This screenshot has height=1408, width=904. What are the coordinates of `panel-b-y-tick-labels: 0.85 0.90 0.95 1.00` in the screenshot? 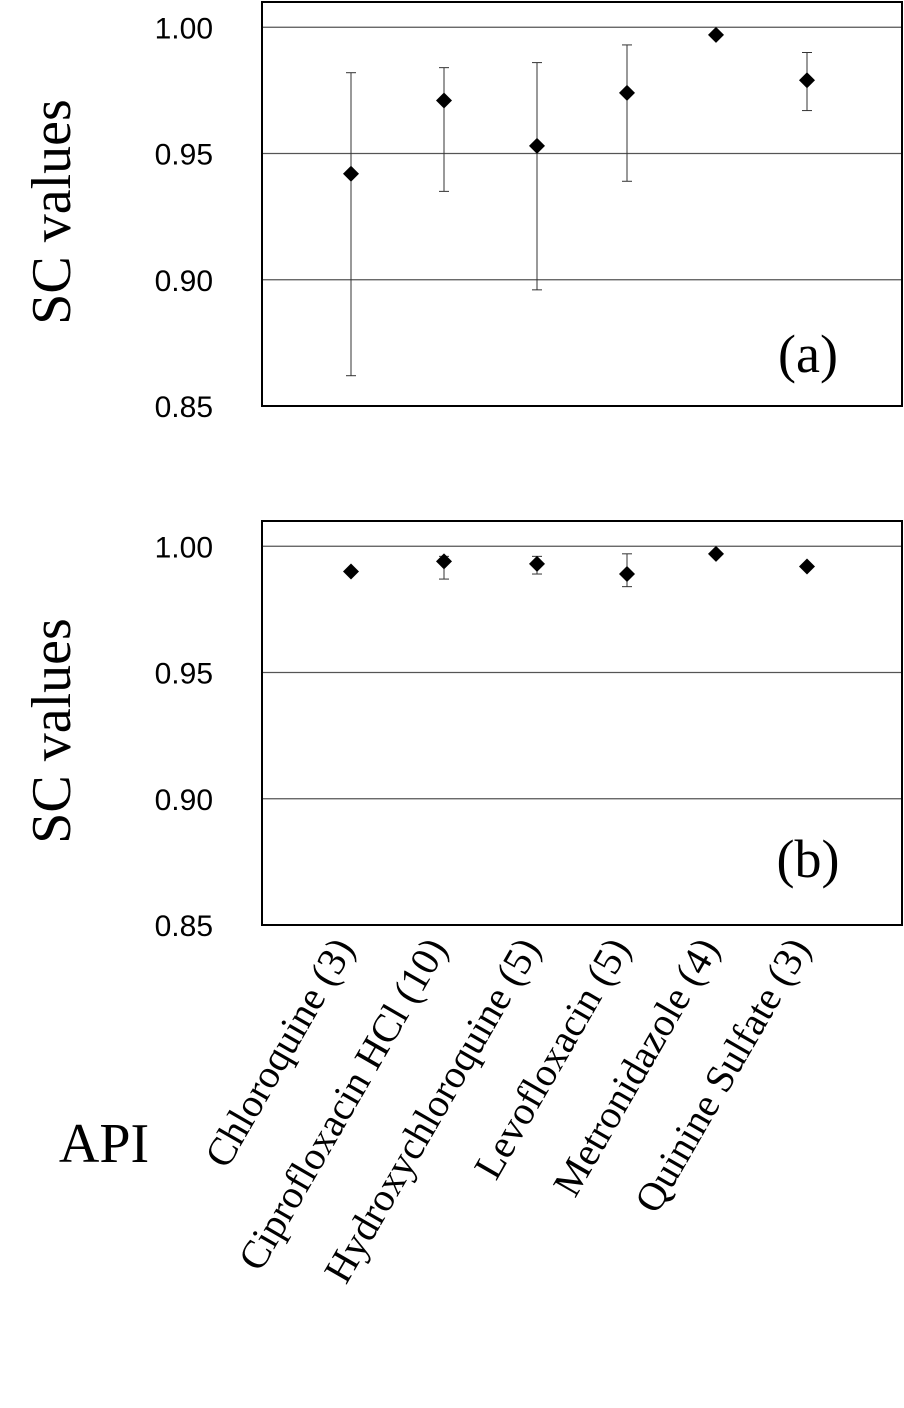 It's located at (184, 737).